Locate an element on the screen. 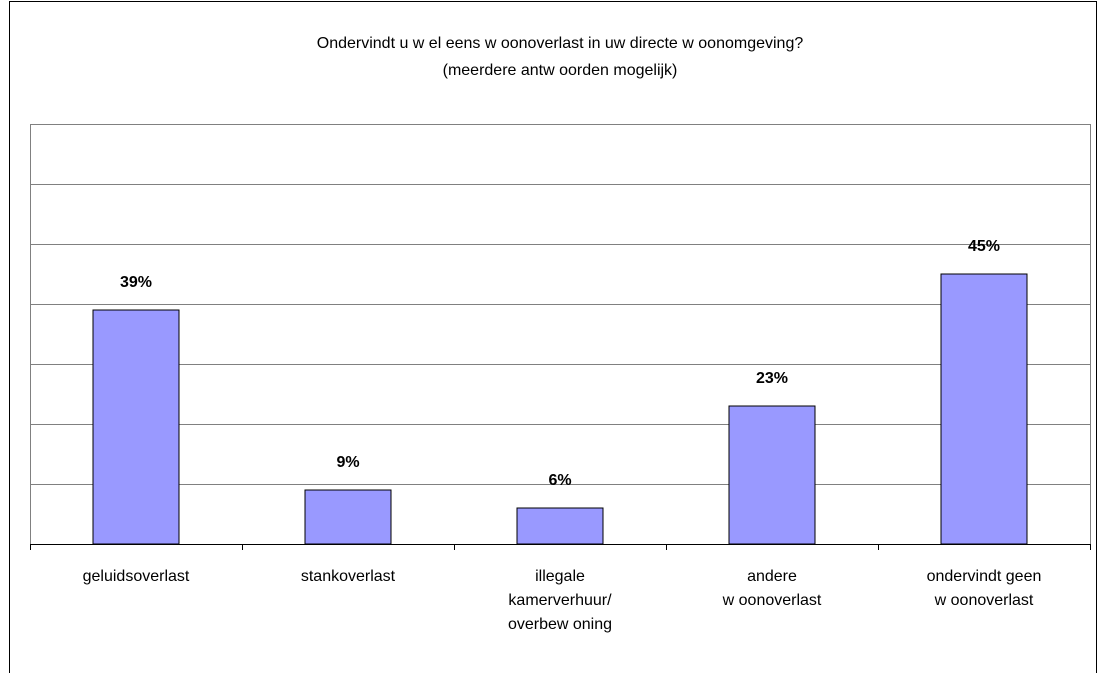  x-tick-label-line: geluidsoverlast is located at coordinates (136, 576).